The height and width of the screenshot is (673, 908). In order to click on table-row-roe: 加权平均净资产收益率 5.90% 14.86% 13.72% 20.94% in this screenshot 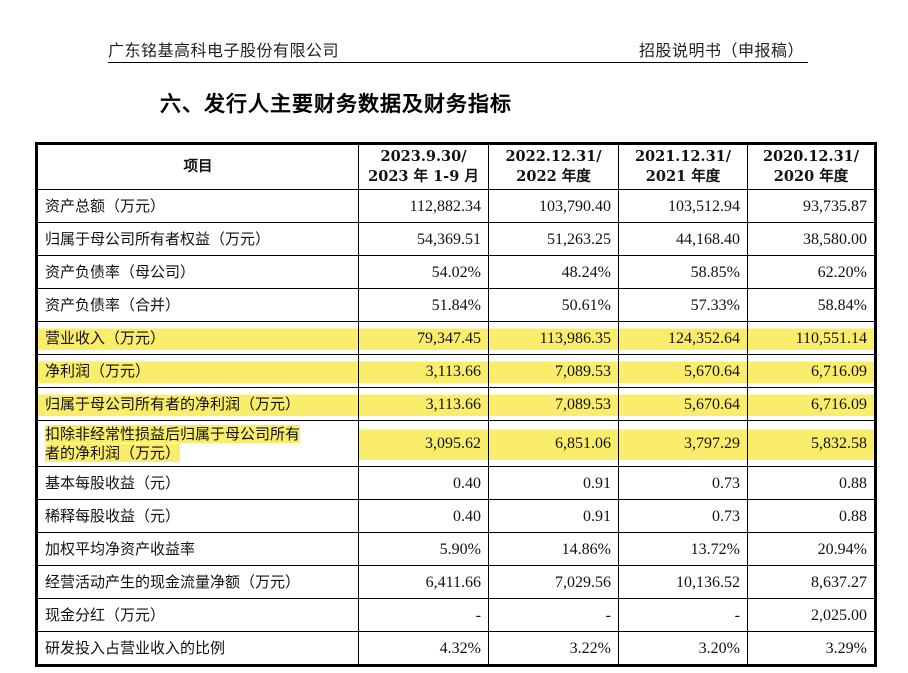, I will do `click(456, 549)`.